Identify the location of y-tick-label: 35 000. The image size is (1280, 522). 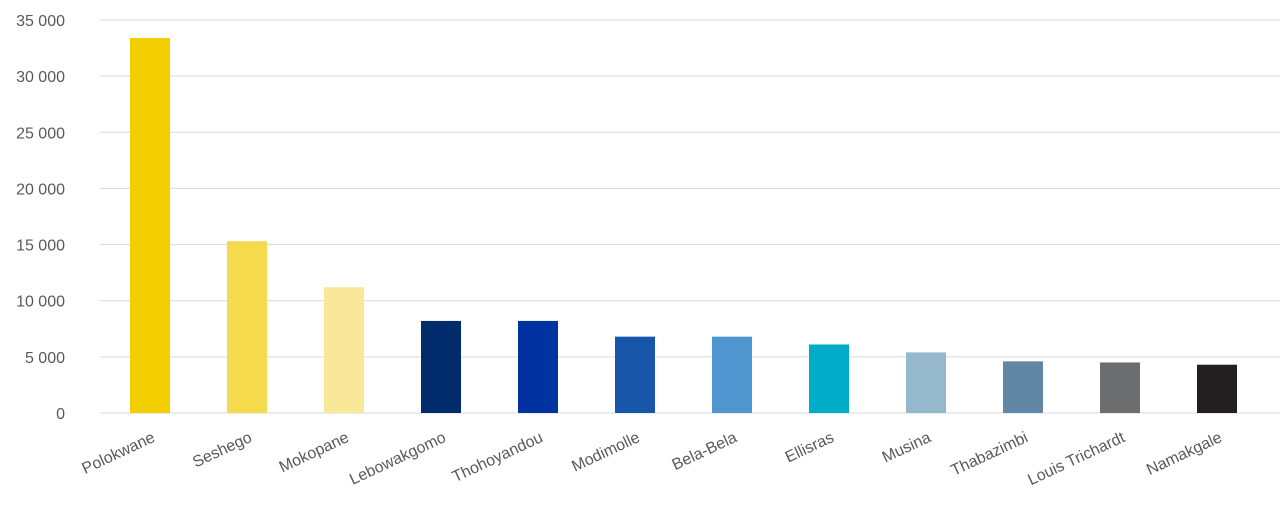
(40, 21).